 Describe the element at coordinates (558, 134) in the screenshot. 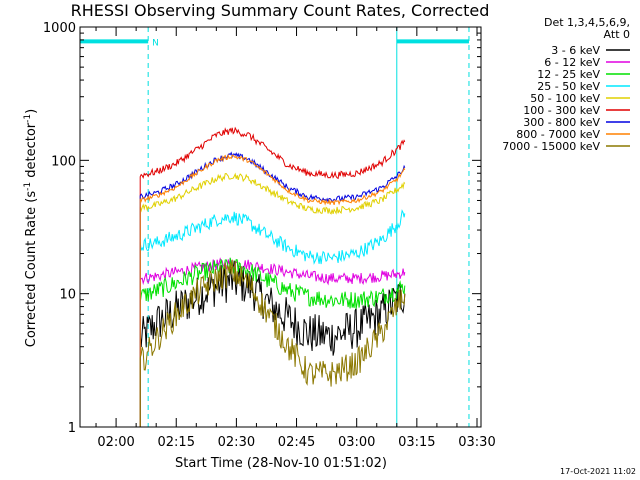

I see `legend-entry-label: 800 - 7000 keV` at that location.